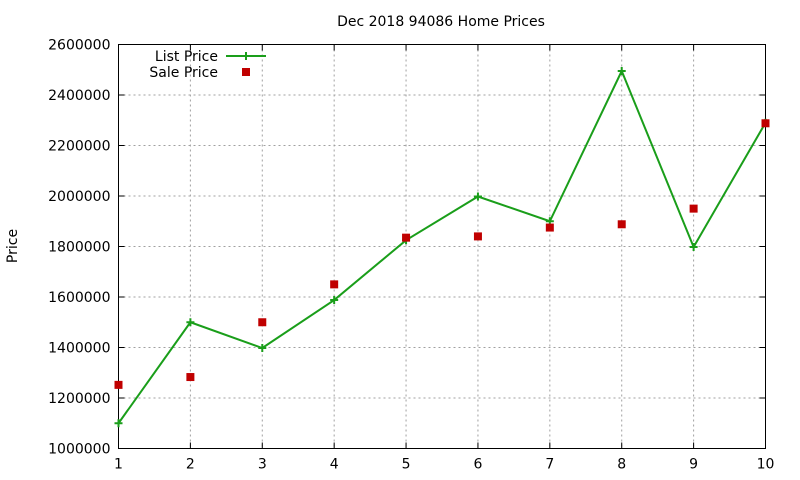 The width and height of the screenshot is (800, 480). What do you see at coordinates (549, 465) in the screenshot?
I see `x-tick-label: 7` at bounding box center [549, 465].